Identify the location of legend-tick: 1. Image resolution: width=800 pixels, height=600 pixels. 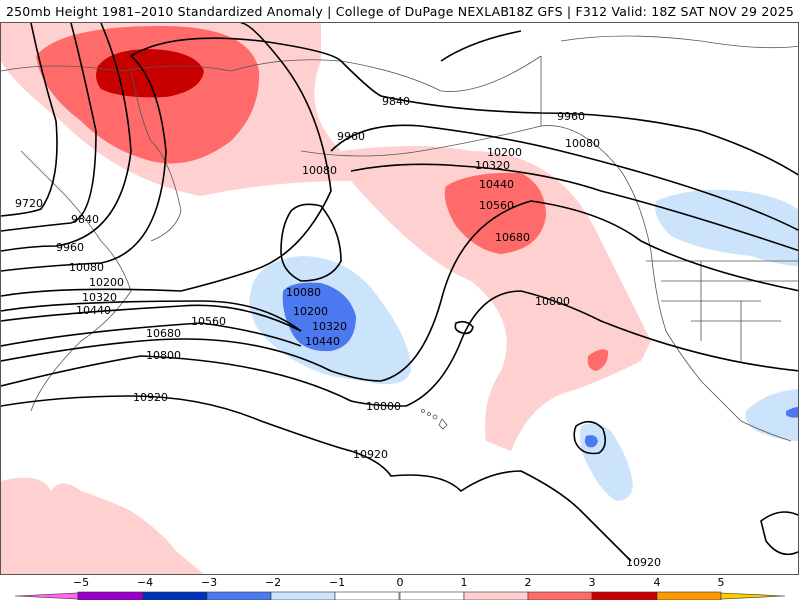
(464, 582).